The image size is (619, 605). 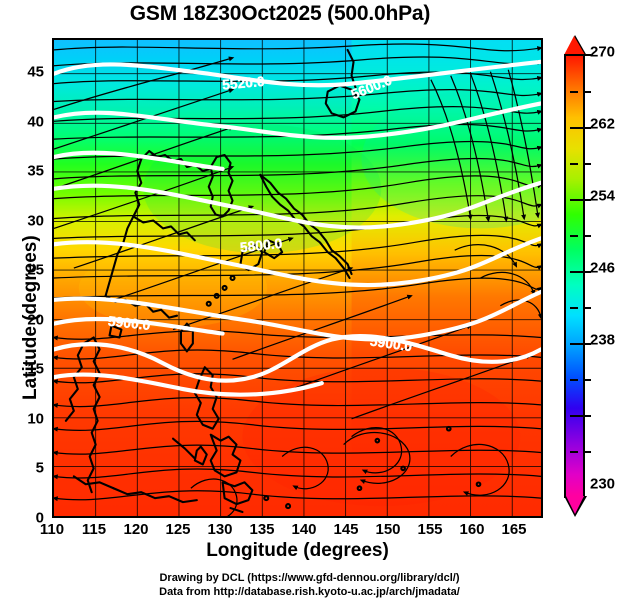 I want to click on y-tick: 10, so click(x=35, y=419).